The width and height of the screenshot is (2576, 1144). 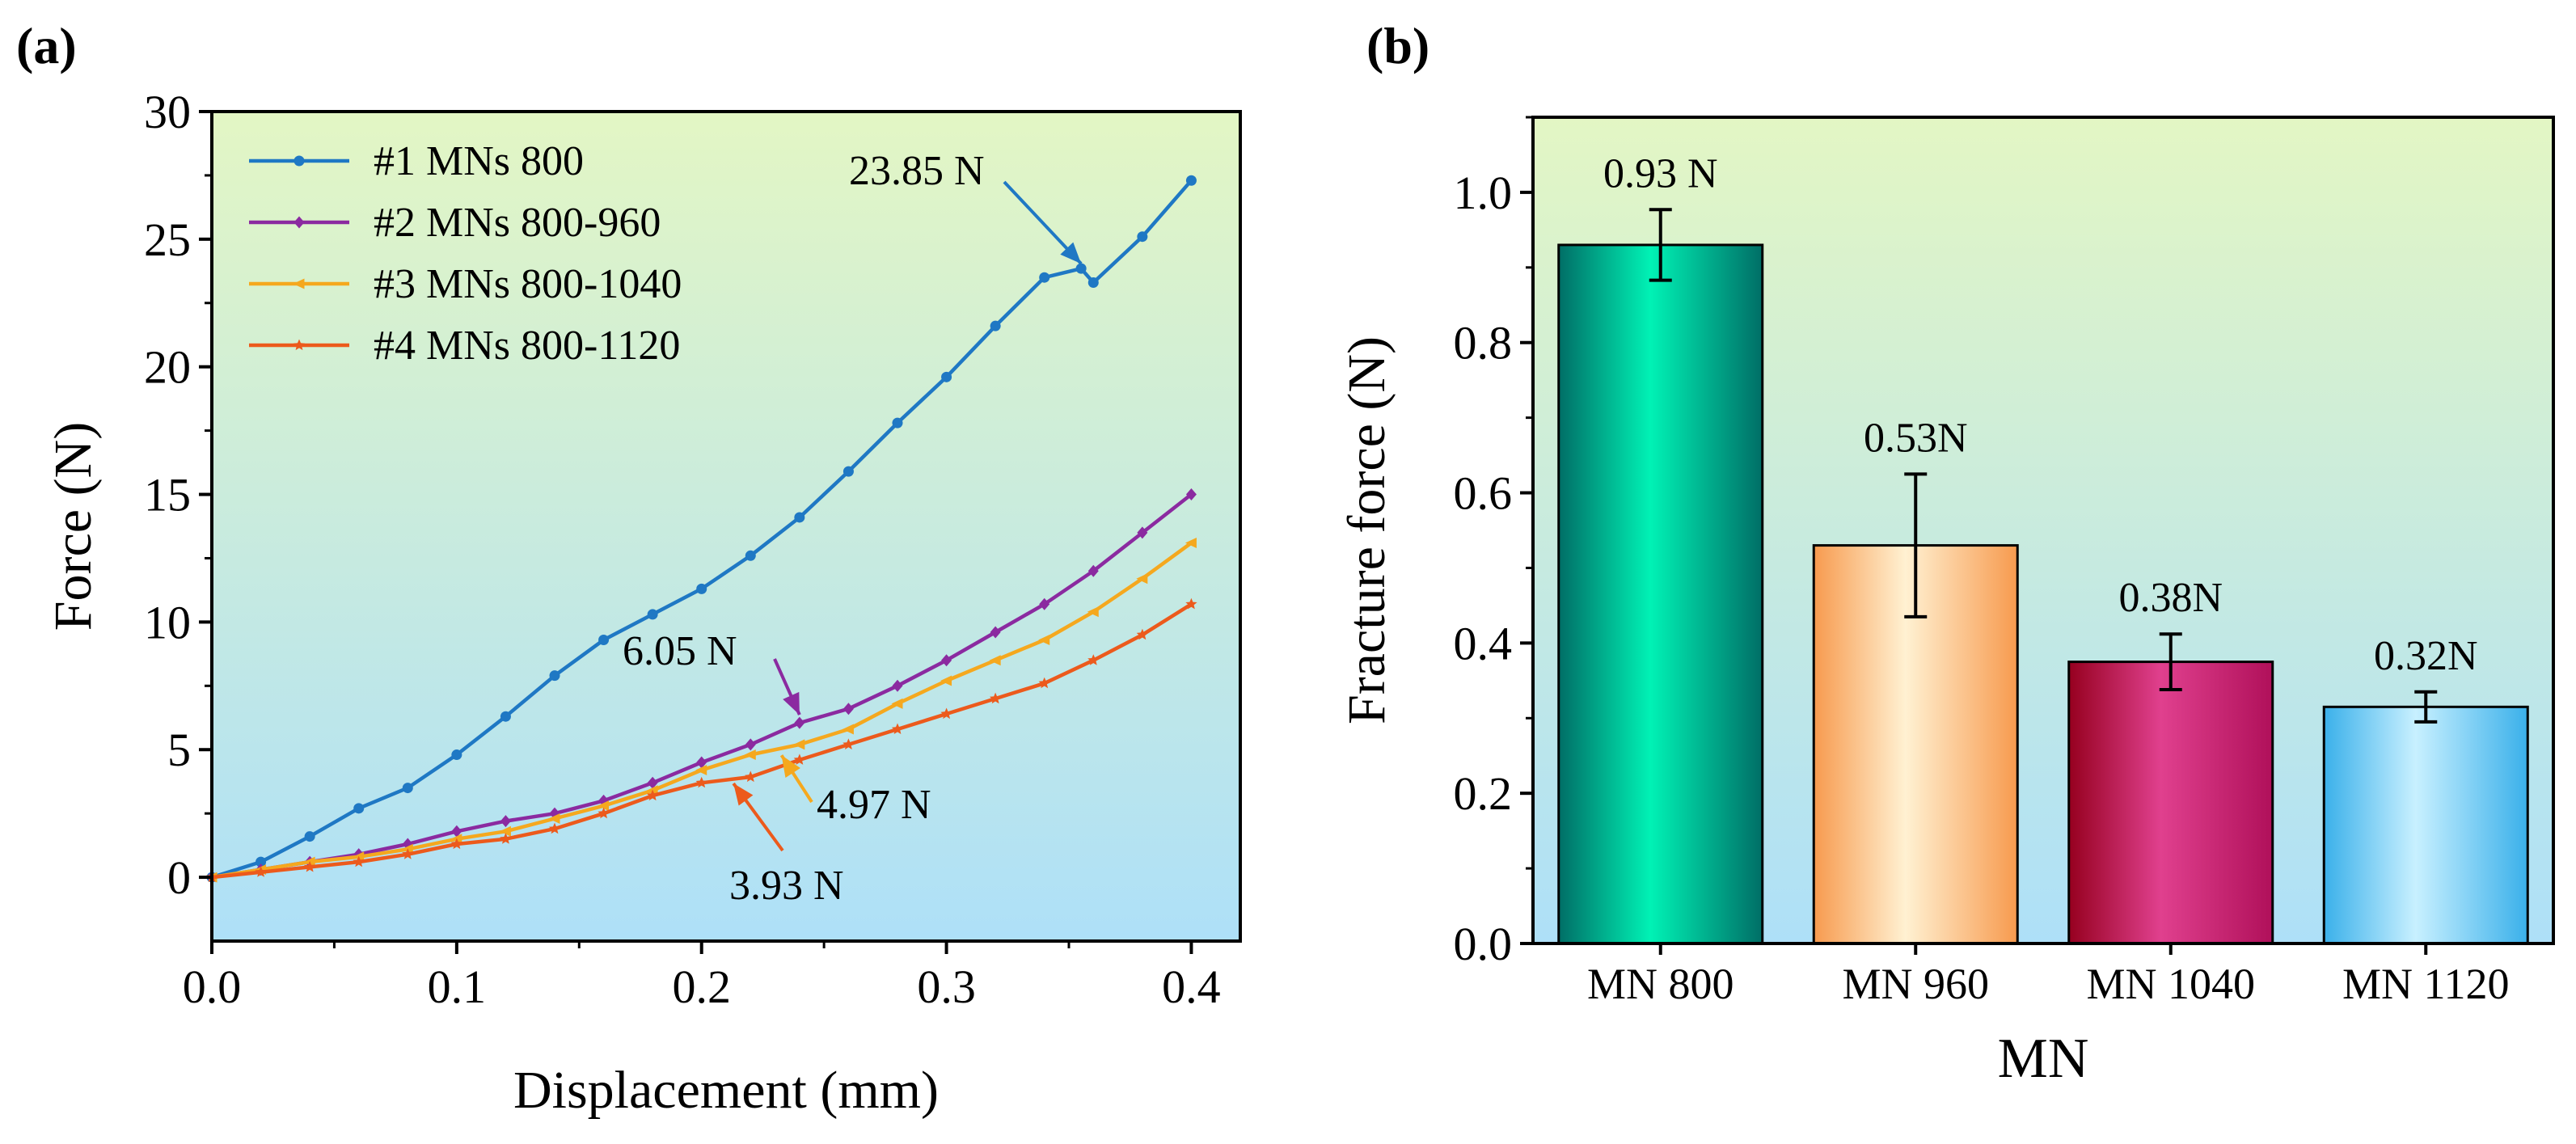 What do you see at coordinates (2043, 1059) in the screenshot?
I see `x-axis-title-b: MN` at bounding box center [2043, 1059].